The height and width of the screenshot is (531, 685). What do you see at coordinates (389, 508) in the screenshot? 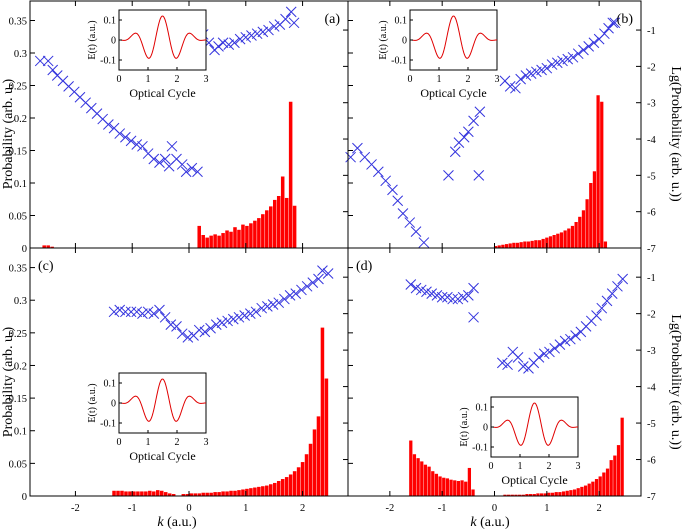
I see `x-tick-label: -2` at bounding box center [389, 508].